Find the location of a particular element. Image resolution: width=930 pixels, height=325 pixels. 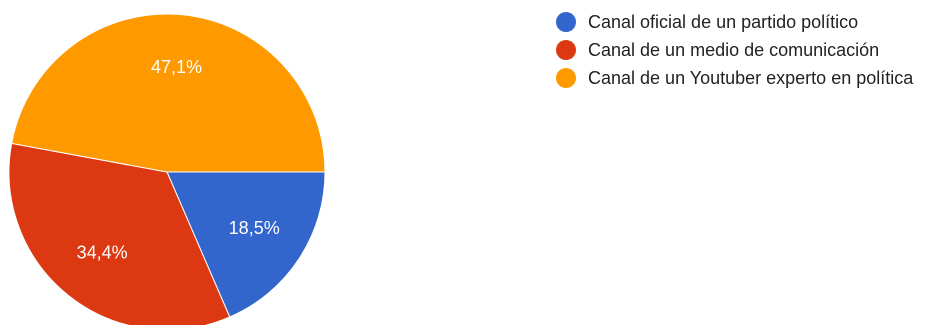

legend-item-partido: Canal oficial de un partido político is located at coordinates (743, 22).